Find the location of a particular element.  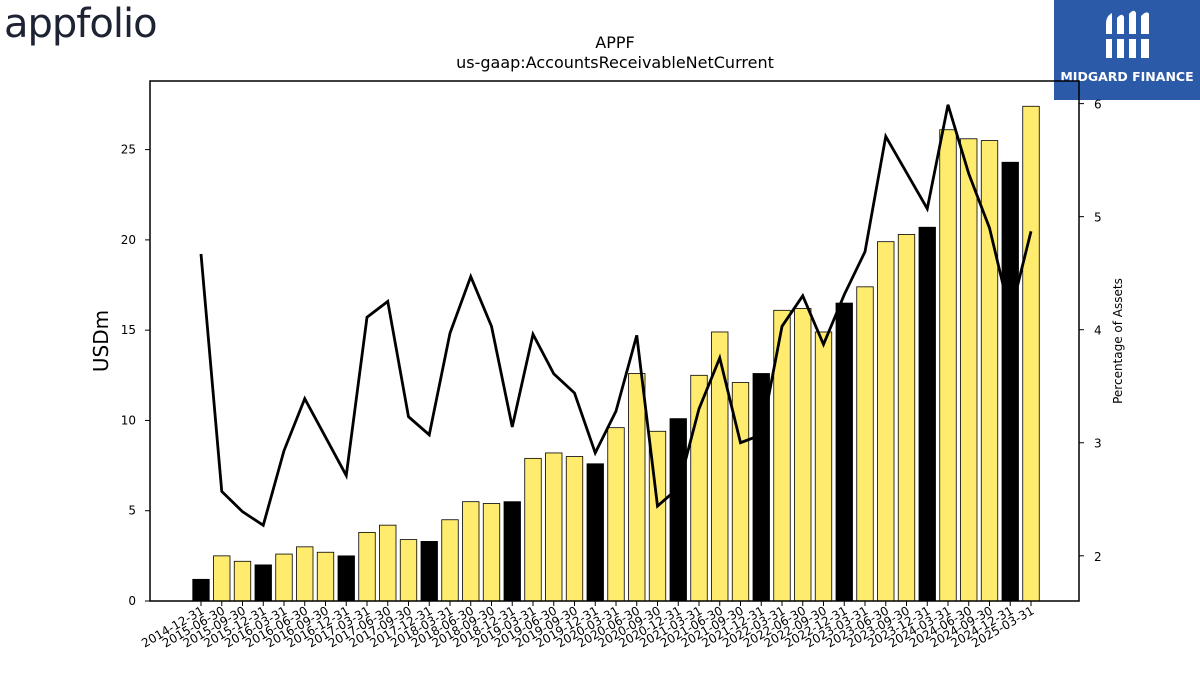

appfolio-logo: appfolio is located at coordinates (81, 24).